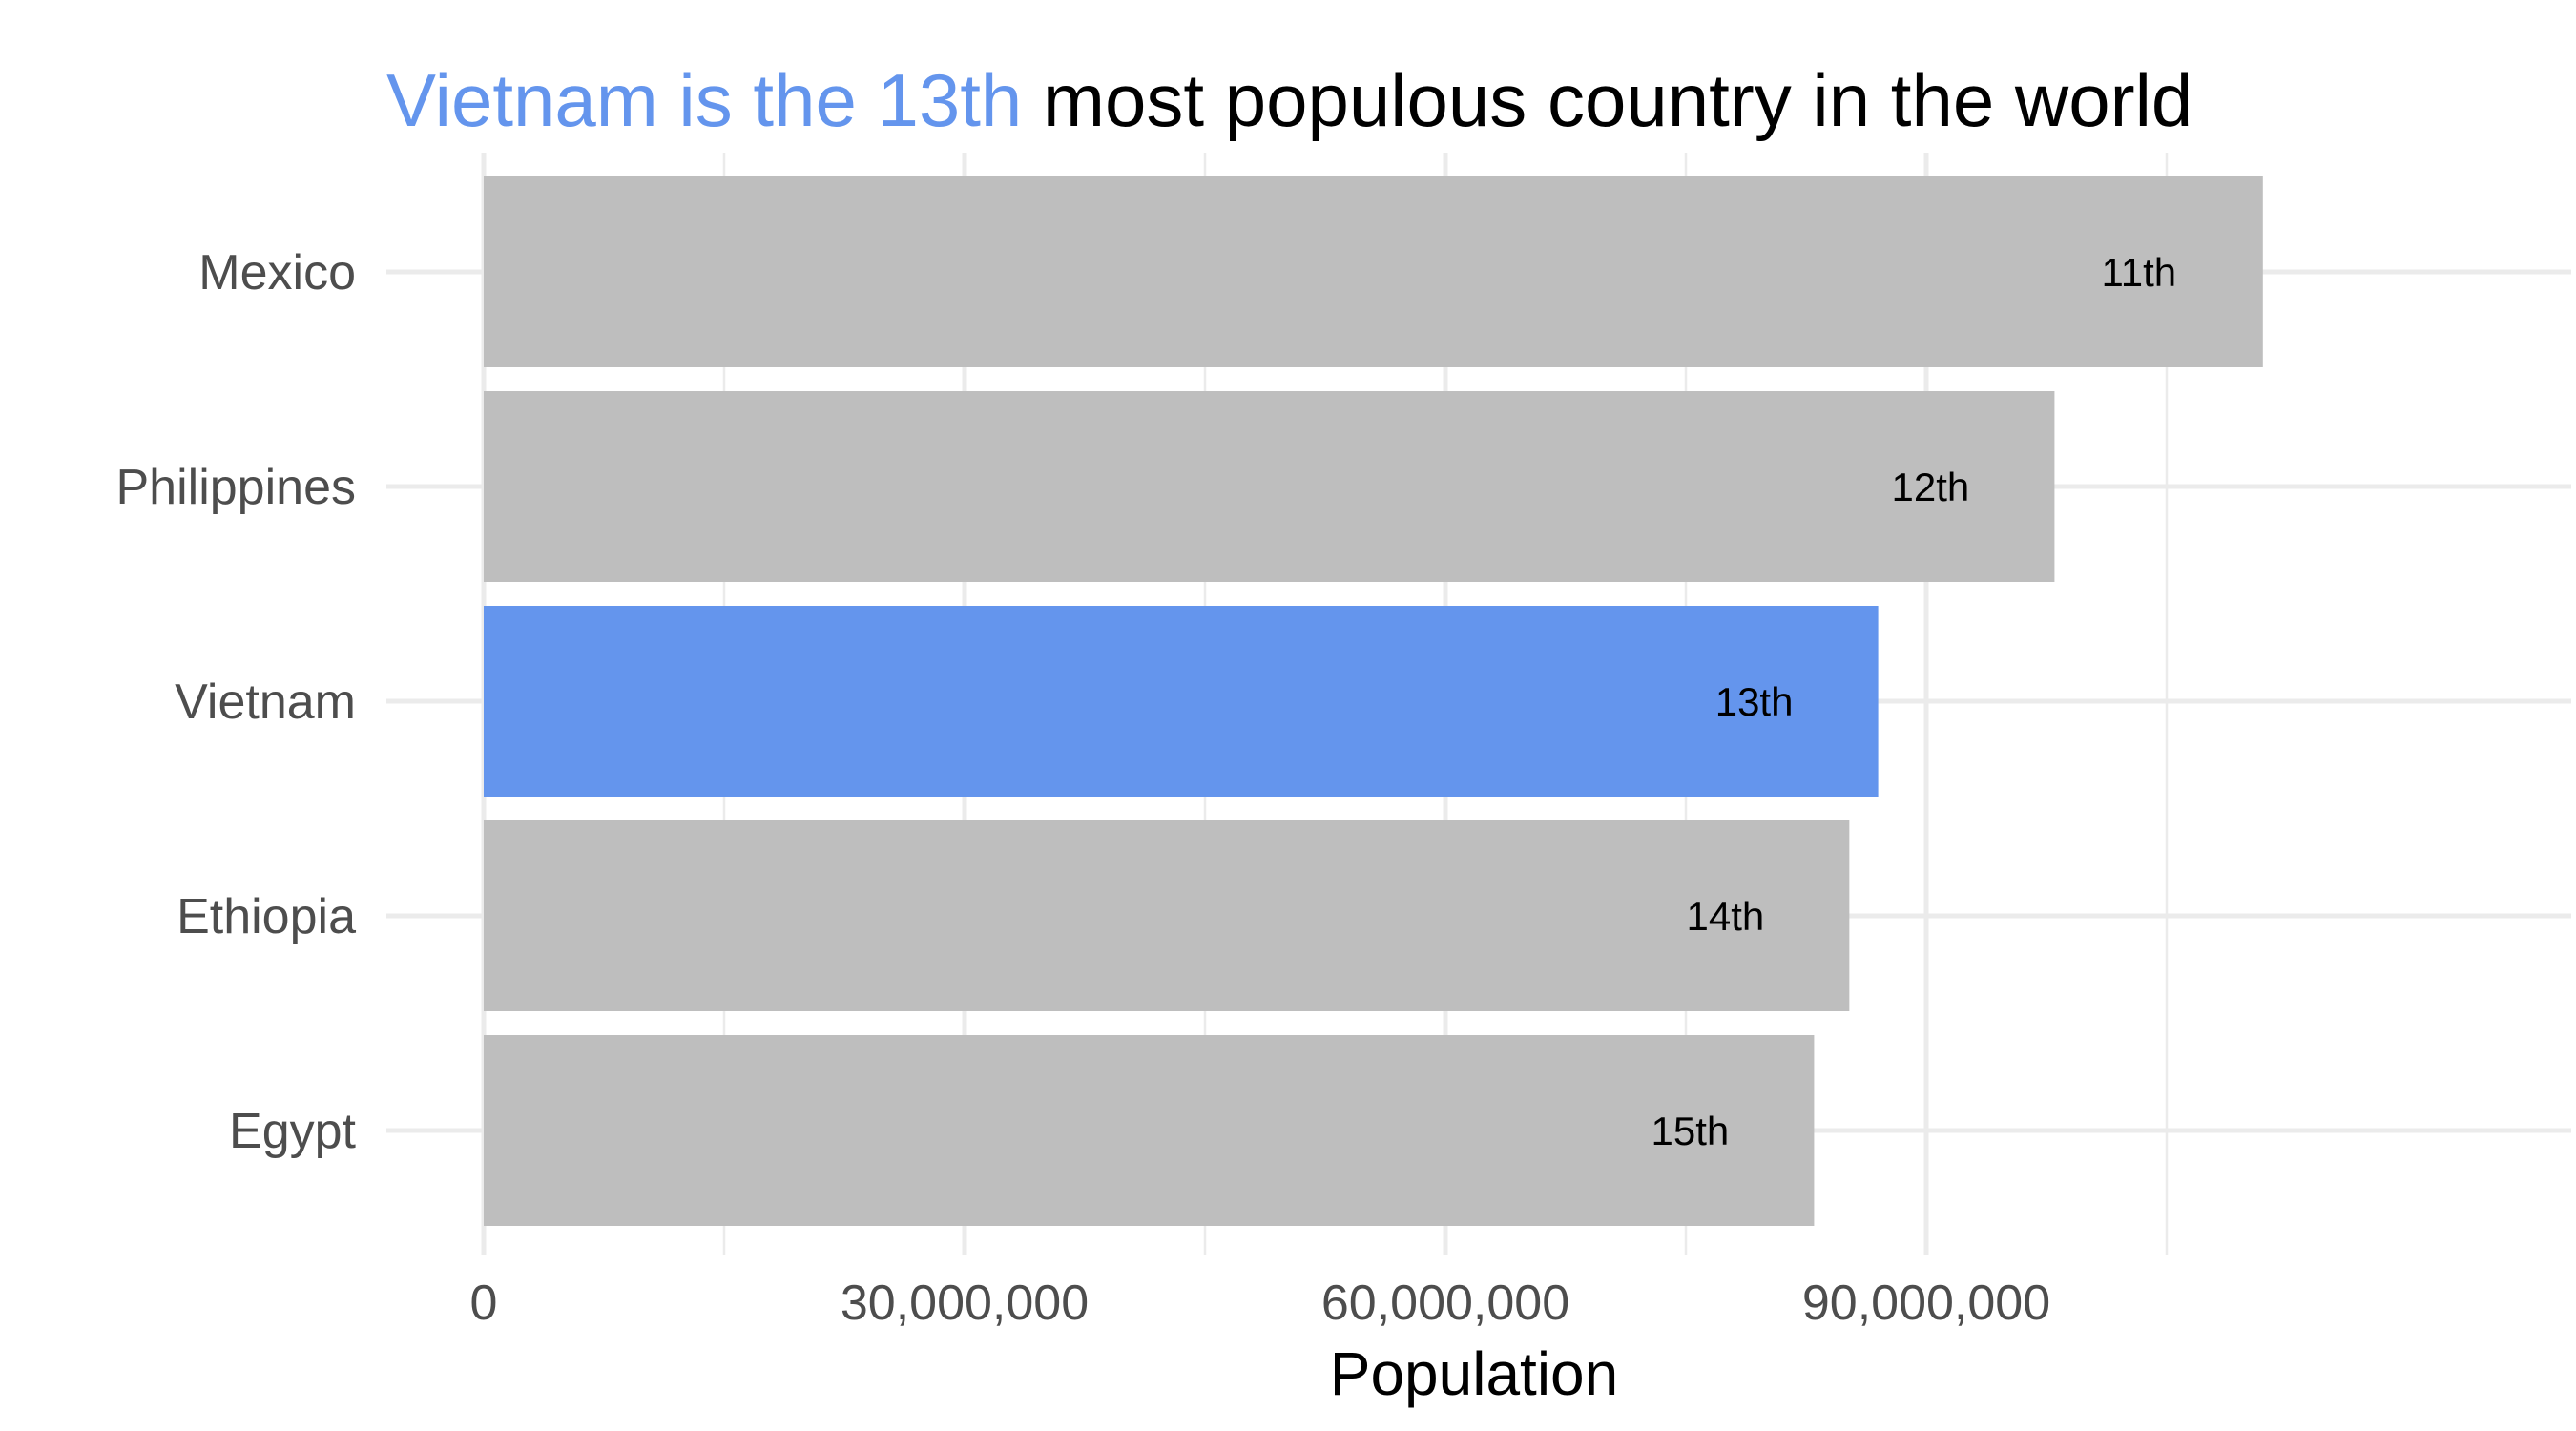 The image size is (2576, 1431). I want to click on bar-mexico, so click(1373, 271).